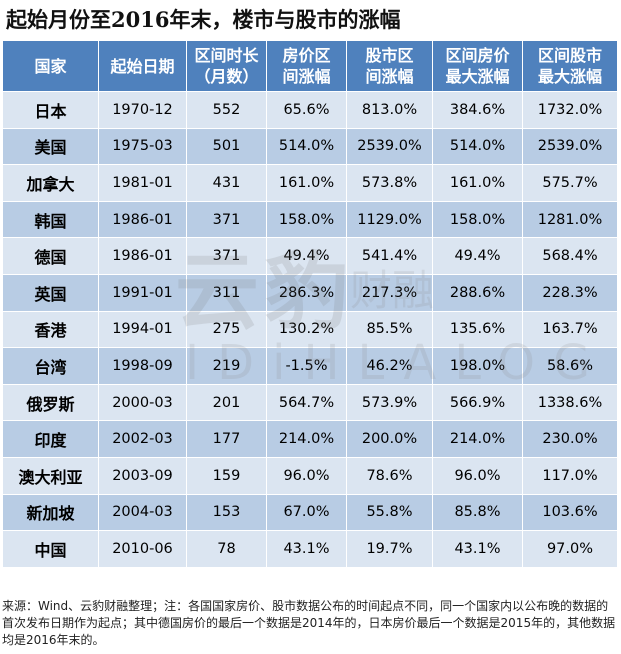  Describe the element at coordinates (477, 512) in the screenshot. I see `table-cell: 85.8%` at that location.